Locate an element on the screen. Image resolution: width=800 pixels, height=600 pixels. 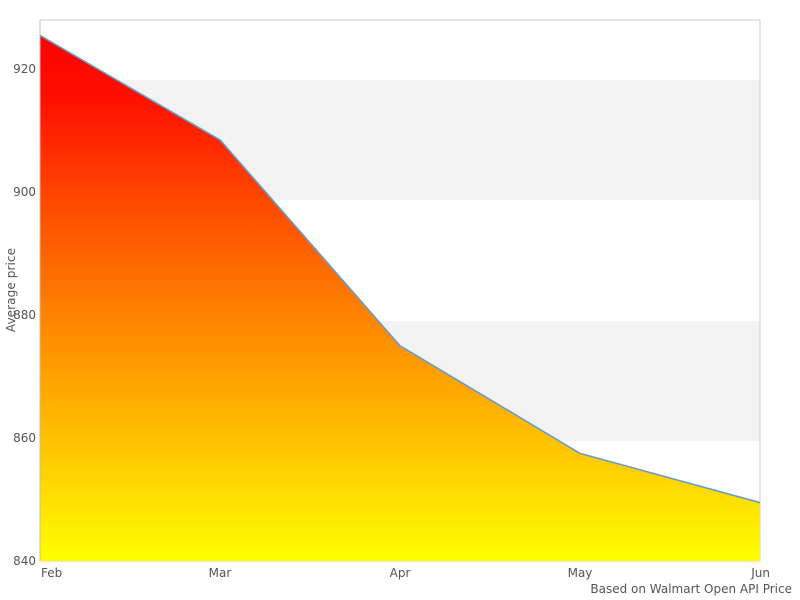
x-tick-label-mar: Mar is located at coordinates (220, 573).